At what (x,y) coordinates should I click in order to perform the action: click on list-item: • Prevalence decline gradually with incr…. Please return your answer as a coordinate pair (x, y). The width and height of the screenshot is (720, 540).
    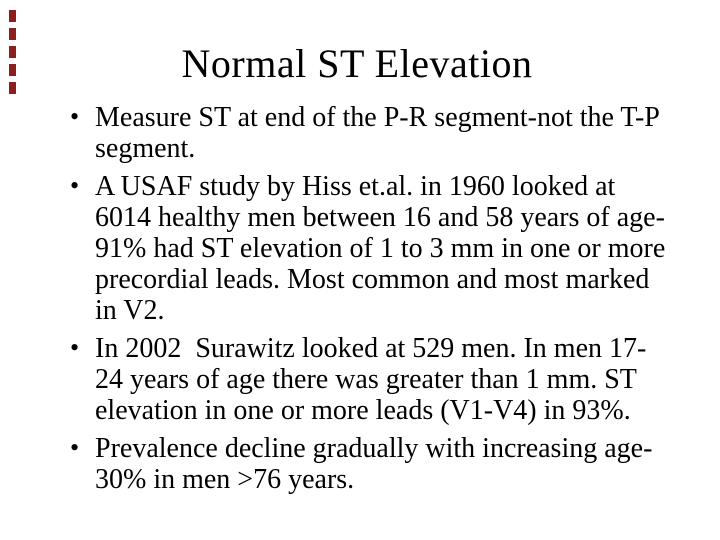
    Looking at the image, I should click on (392, 464).